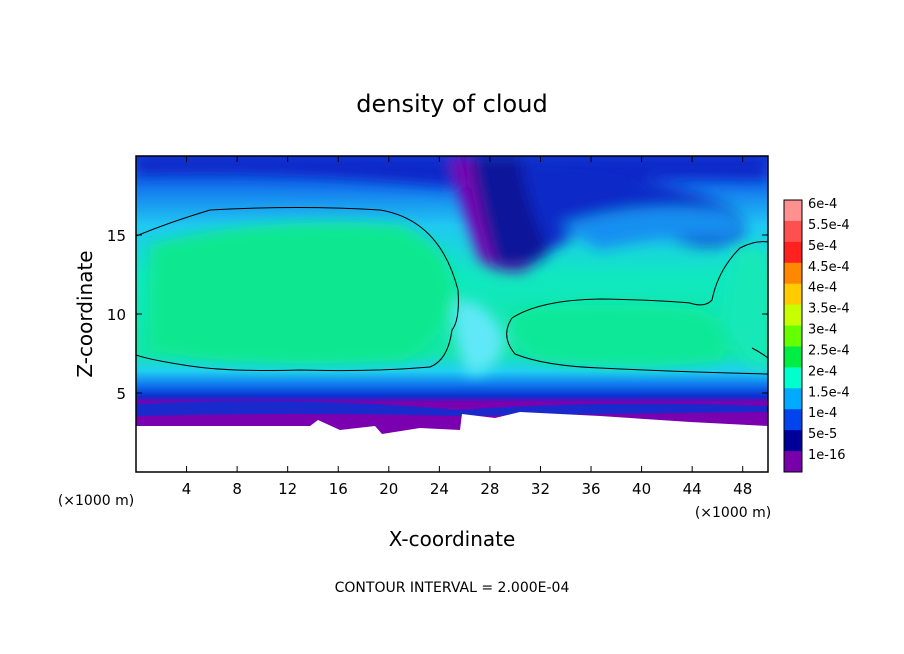 The height and width of the screenshot is (654, 904). Describe the element at coordinates (733, 513) in the screenshot. I see `x-unit-label-right: (×1000 m)` at that location.